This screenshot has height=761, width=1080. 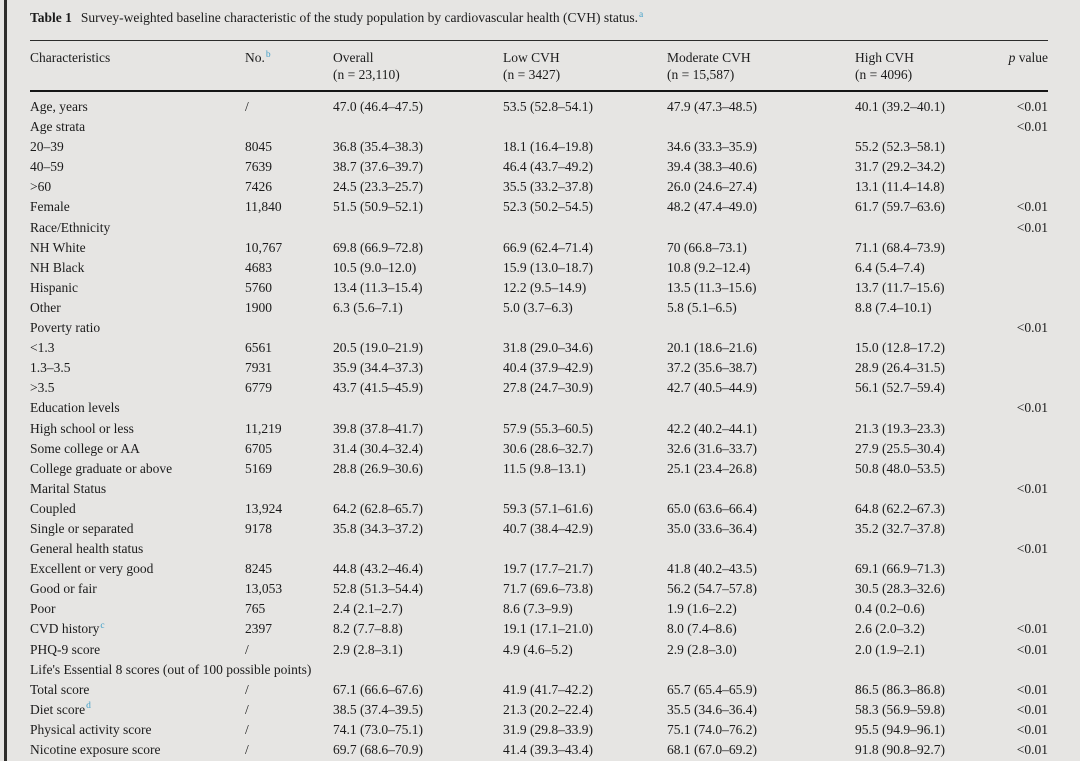 I want to click on cell-high: 13.7 (11.7–15.6), so click(x=900, y=287).